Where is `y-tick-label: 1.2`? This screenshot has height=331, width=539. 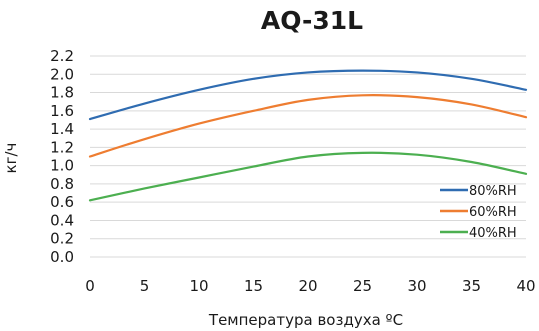
y-tick-label: 1.2 is located at coordinates (62, 147).